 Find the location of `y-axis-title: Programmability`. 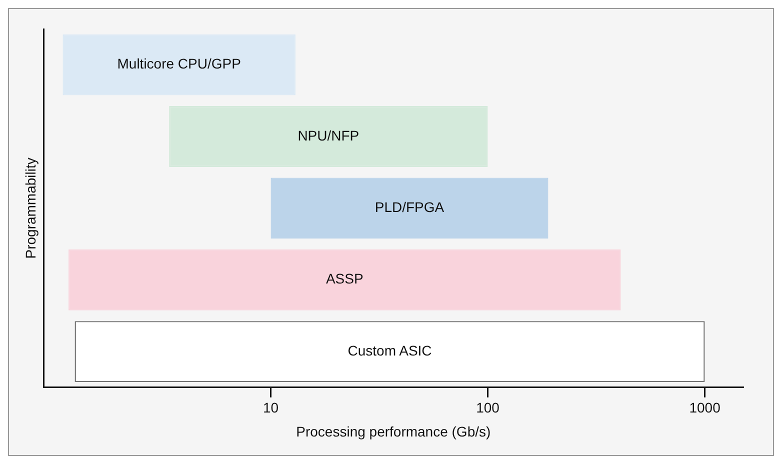

y-axis-title: Programmability is located at coordinates (30, 208).